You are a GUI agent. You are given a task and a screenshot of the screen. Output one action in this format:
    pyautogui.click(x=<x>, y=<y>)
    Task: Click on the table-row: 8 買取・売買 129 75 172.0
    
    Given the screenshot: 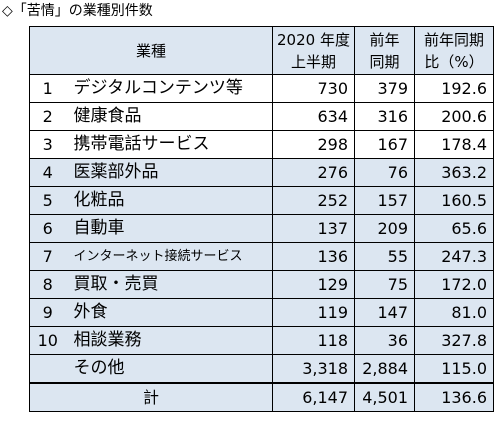 What is the action you would take?
    pyautogui.click(x=261, y=284)
    